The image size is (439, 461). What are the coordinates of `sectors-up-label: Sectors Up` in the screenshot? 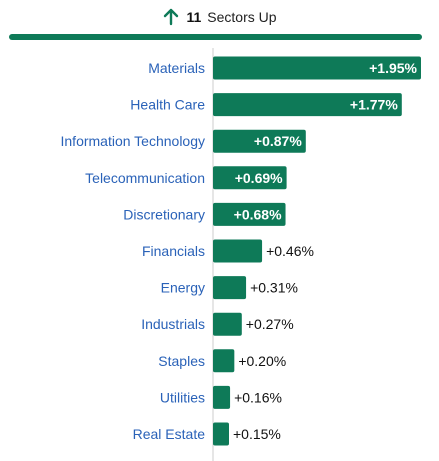 It's located at (242, 17).